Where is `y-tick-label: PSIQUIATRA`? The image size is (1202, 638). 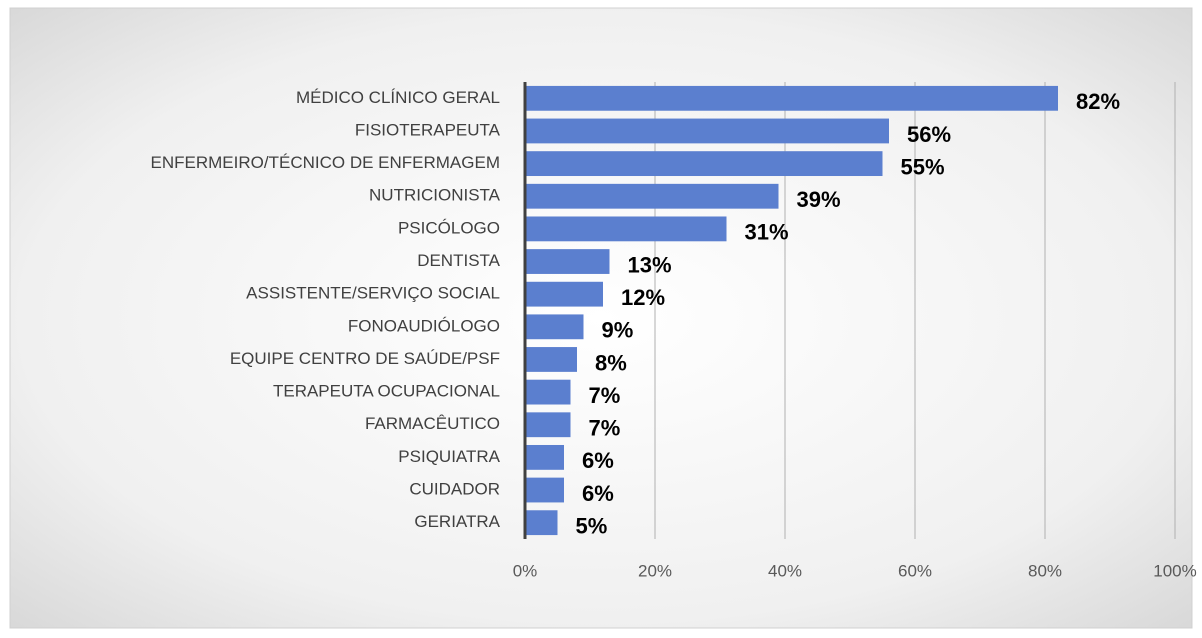
y-tick-label: PSIQUIATRA is located at coordinates (449, 456).